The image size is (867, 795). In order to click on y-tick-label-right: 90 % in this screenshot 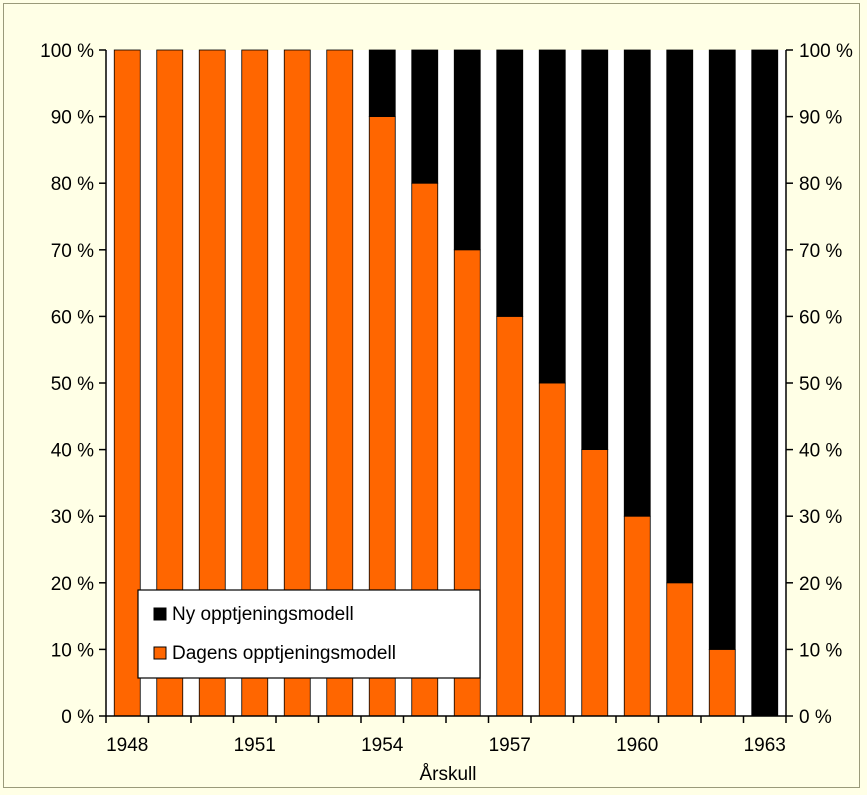, I will do `click(820, 118)`.